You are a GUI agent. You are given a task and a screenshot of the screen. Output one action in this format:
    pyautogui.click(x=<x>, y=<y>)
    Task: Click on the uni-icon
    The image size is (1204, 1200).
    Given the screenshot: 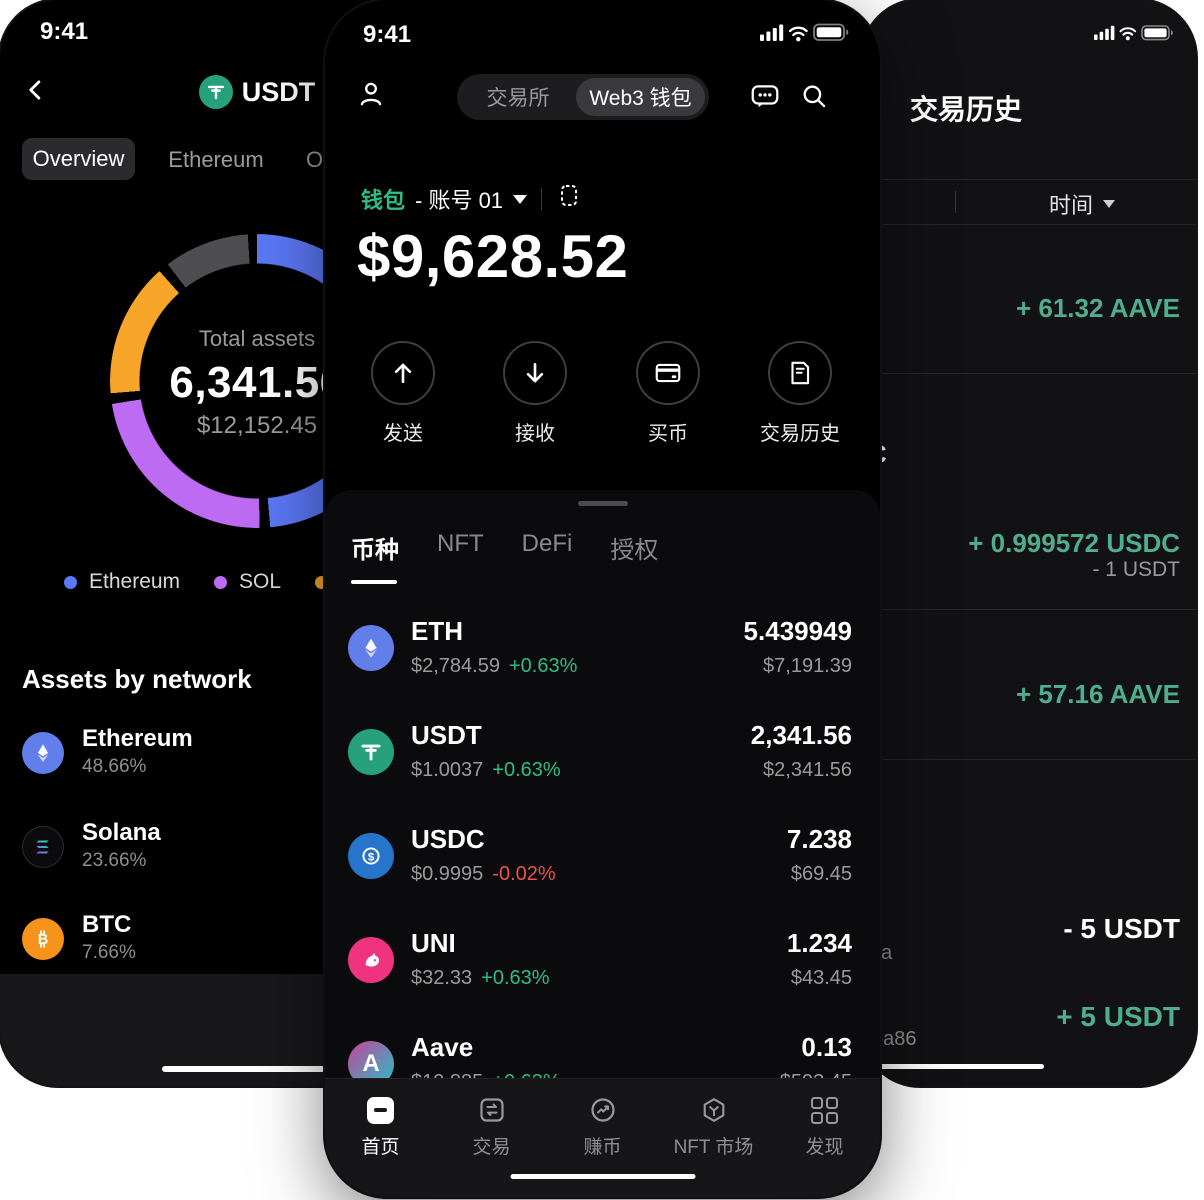 What is the action you would take?
    pyautogui.click(x=371, y=960)
    